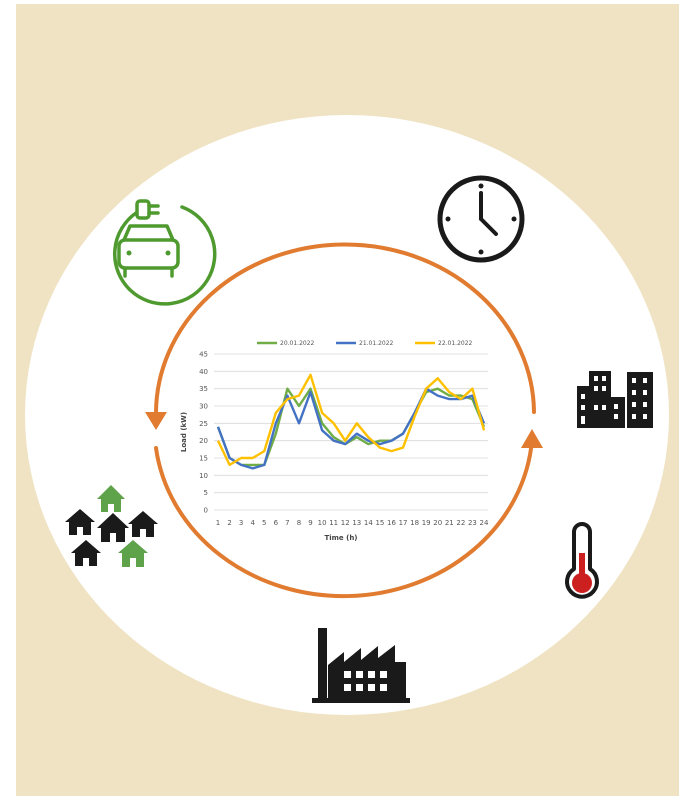 Image resolution: width=685 pixels, height=802 pixels. Describe the element at coordinates (356, 523) in the screenshot. I see `x-tick-label: 13` at that location.